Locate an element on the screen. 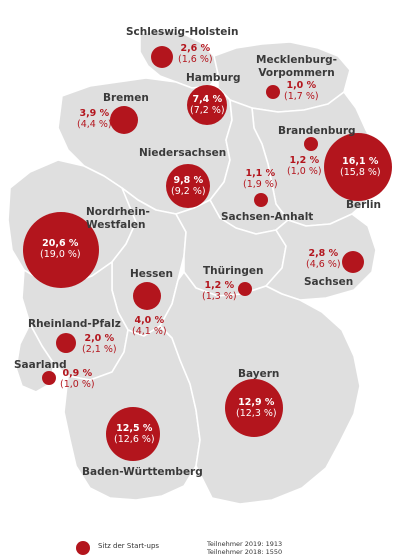  current-share: 20,6 % is located at coordinates (60, 243).